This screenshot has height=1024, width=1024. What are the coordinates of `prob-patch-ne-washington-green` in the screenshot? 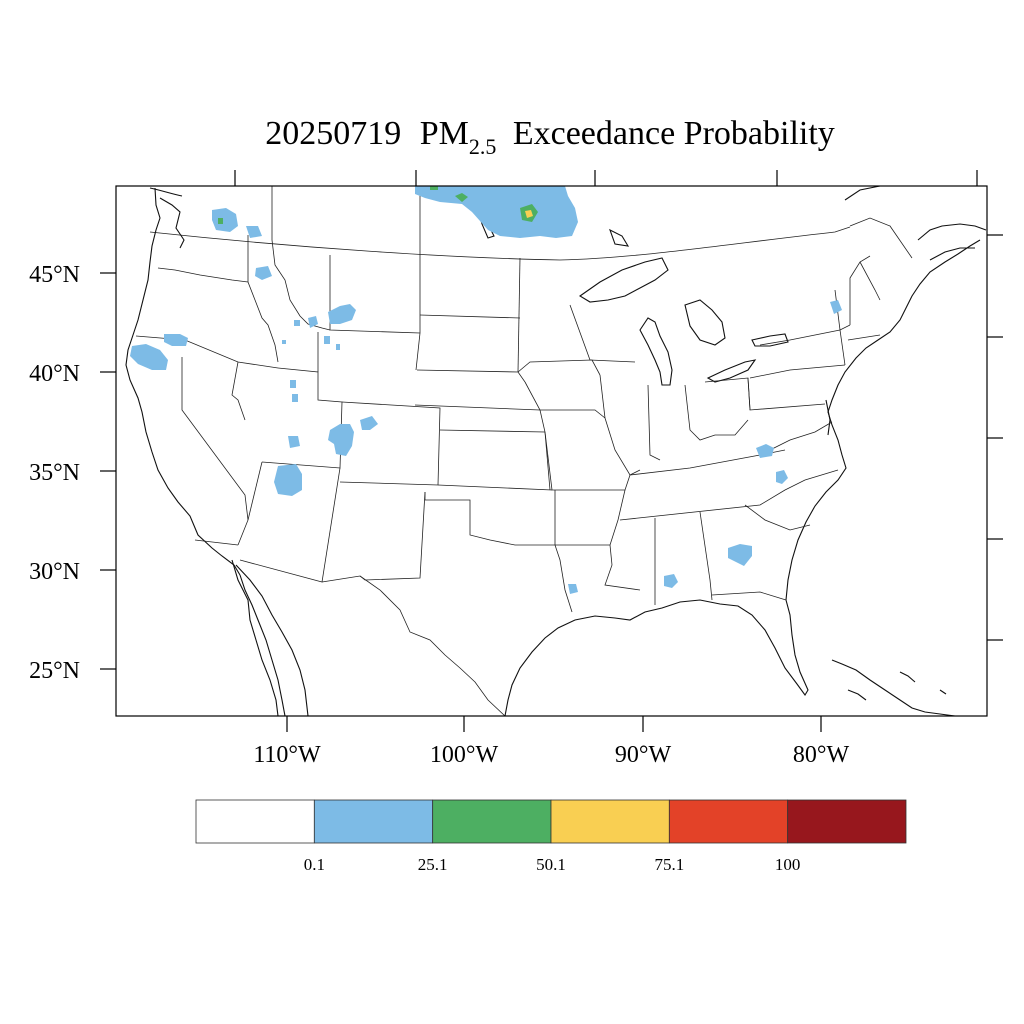 It's located at (220, 221).